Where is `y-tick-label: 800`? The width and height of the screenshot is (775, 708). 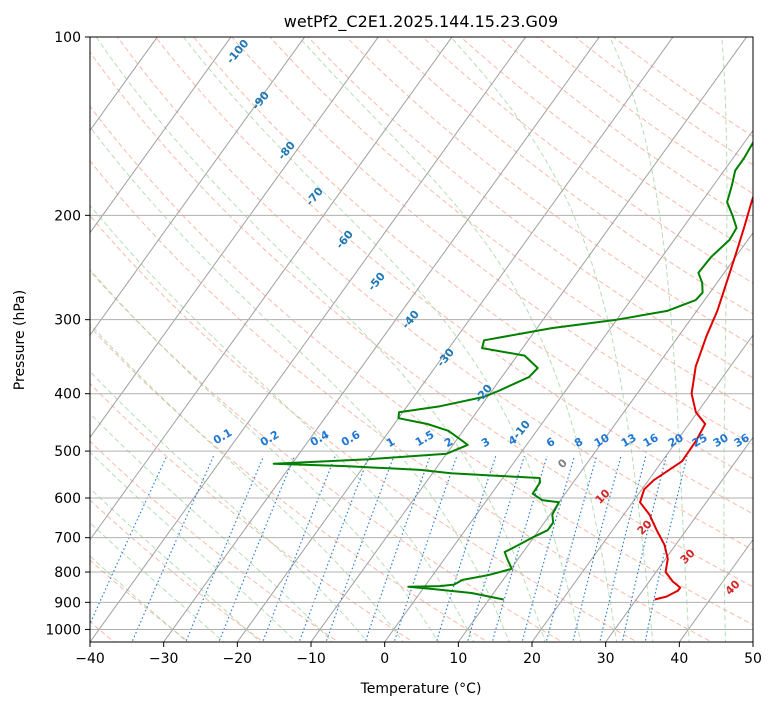
y-tick-label: 800 is located at coordinates (67, 573).